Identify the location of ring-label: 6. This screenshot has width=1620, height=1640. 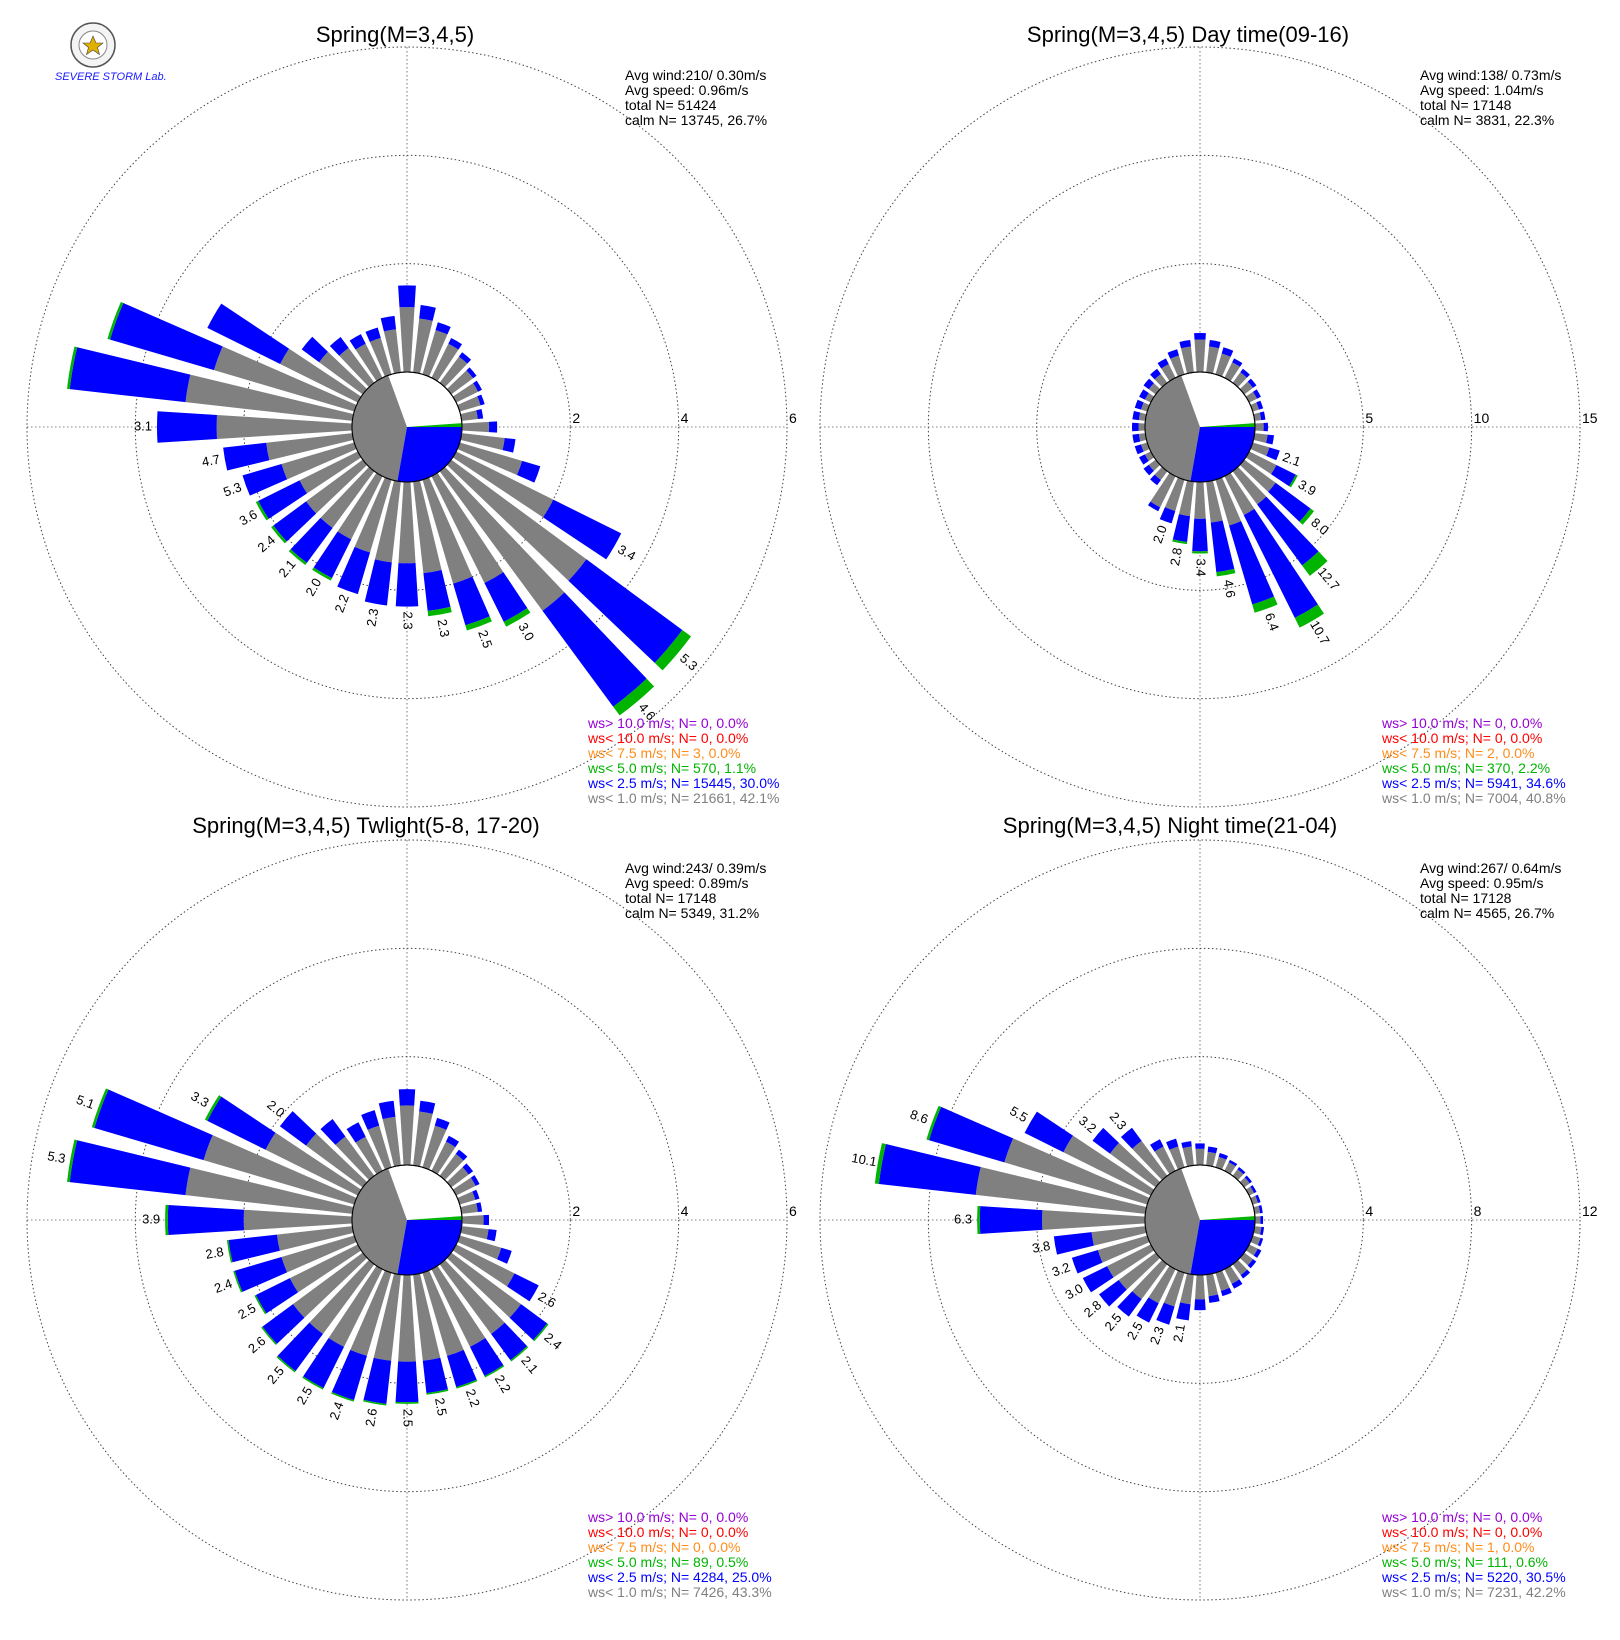
(793, 418).